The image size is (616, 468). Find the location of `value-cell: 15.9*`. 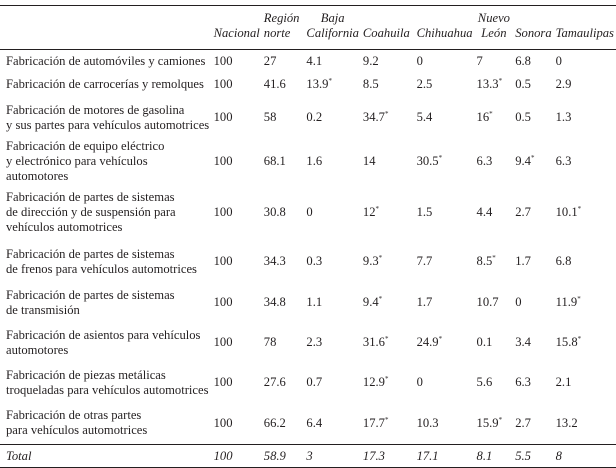

value-cell: 15.9* is located at coordinates (494, 424).